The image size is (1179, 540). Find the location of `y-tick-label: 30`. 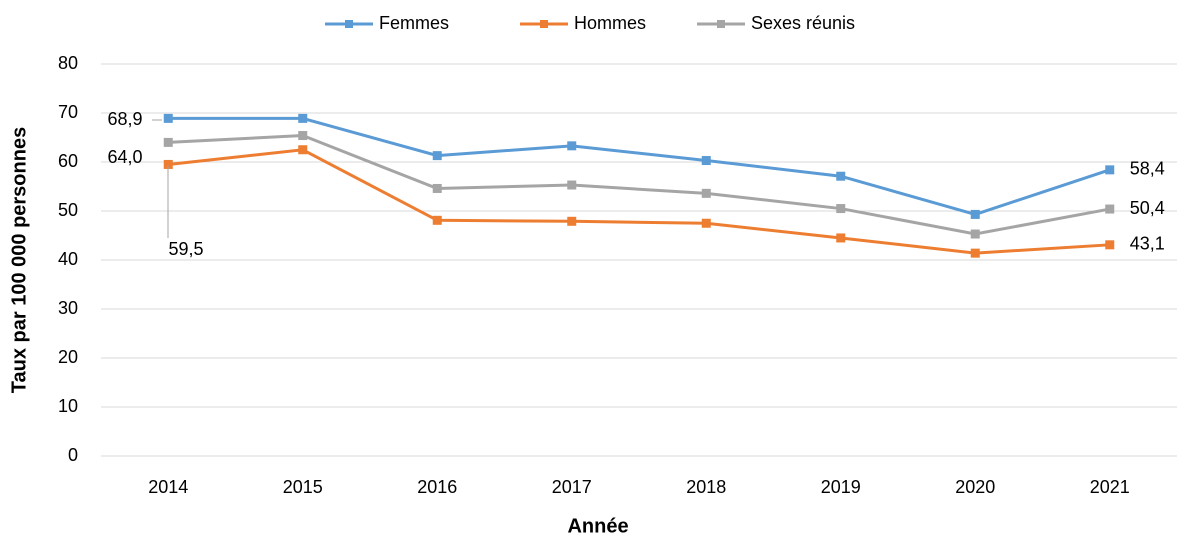

y-tick-label: 30 is located at coordinates (68, 308).